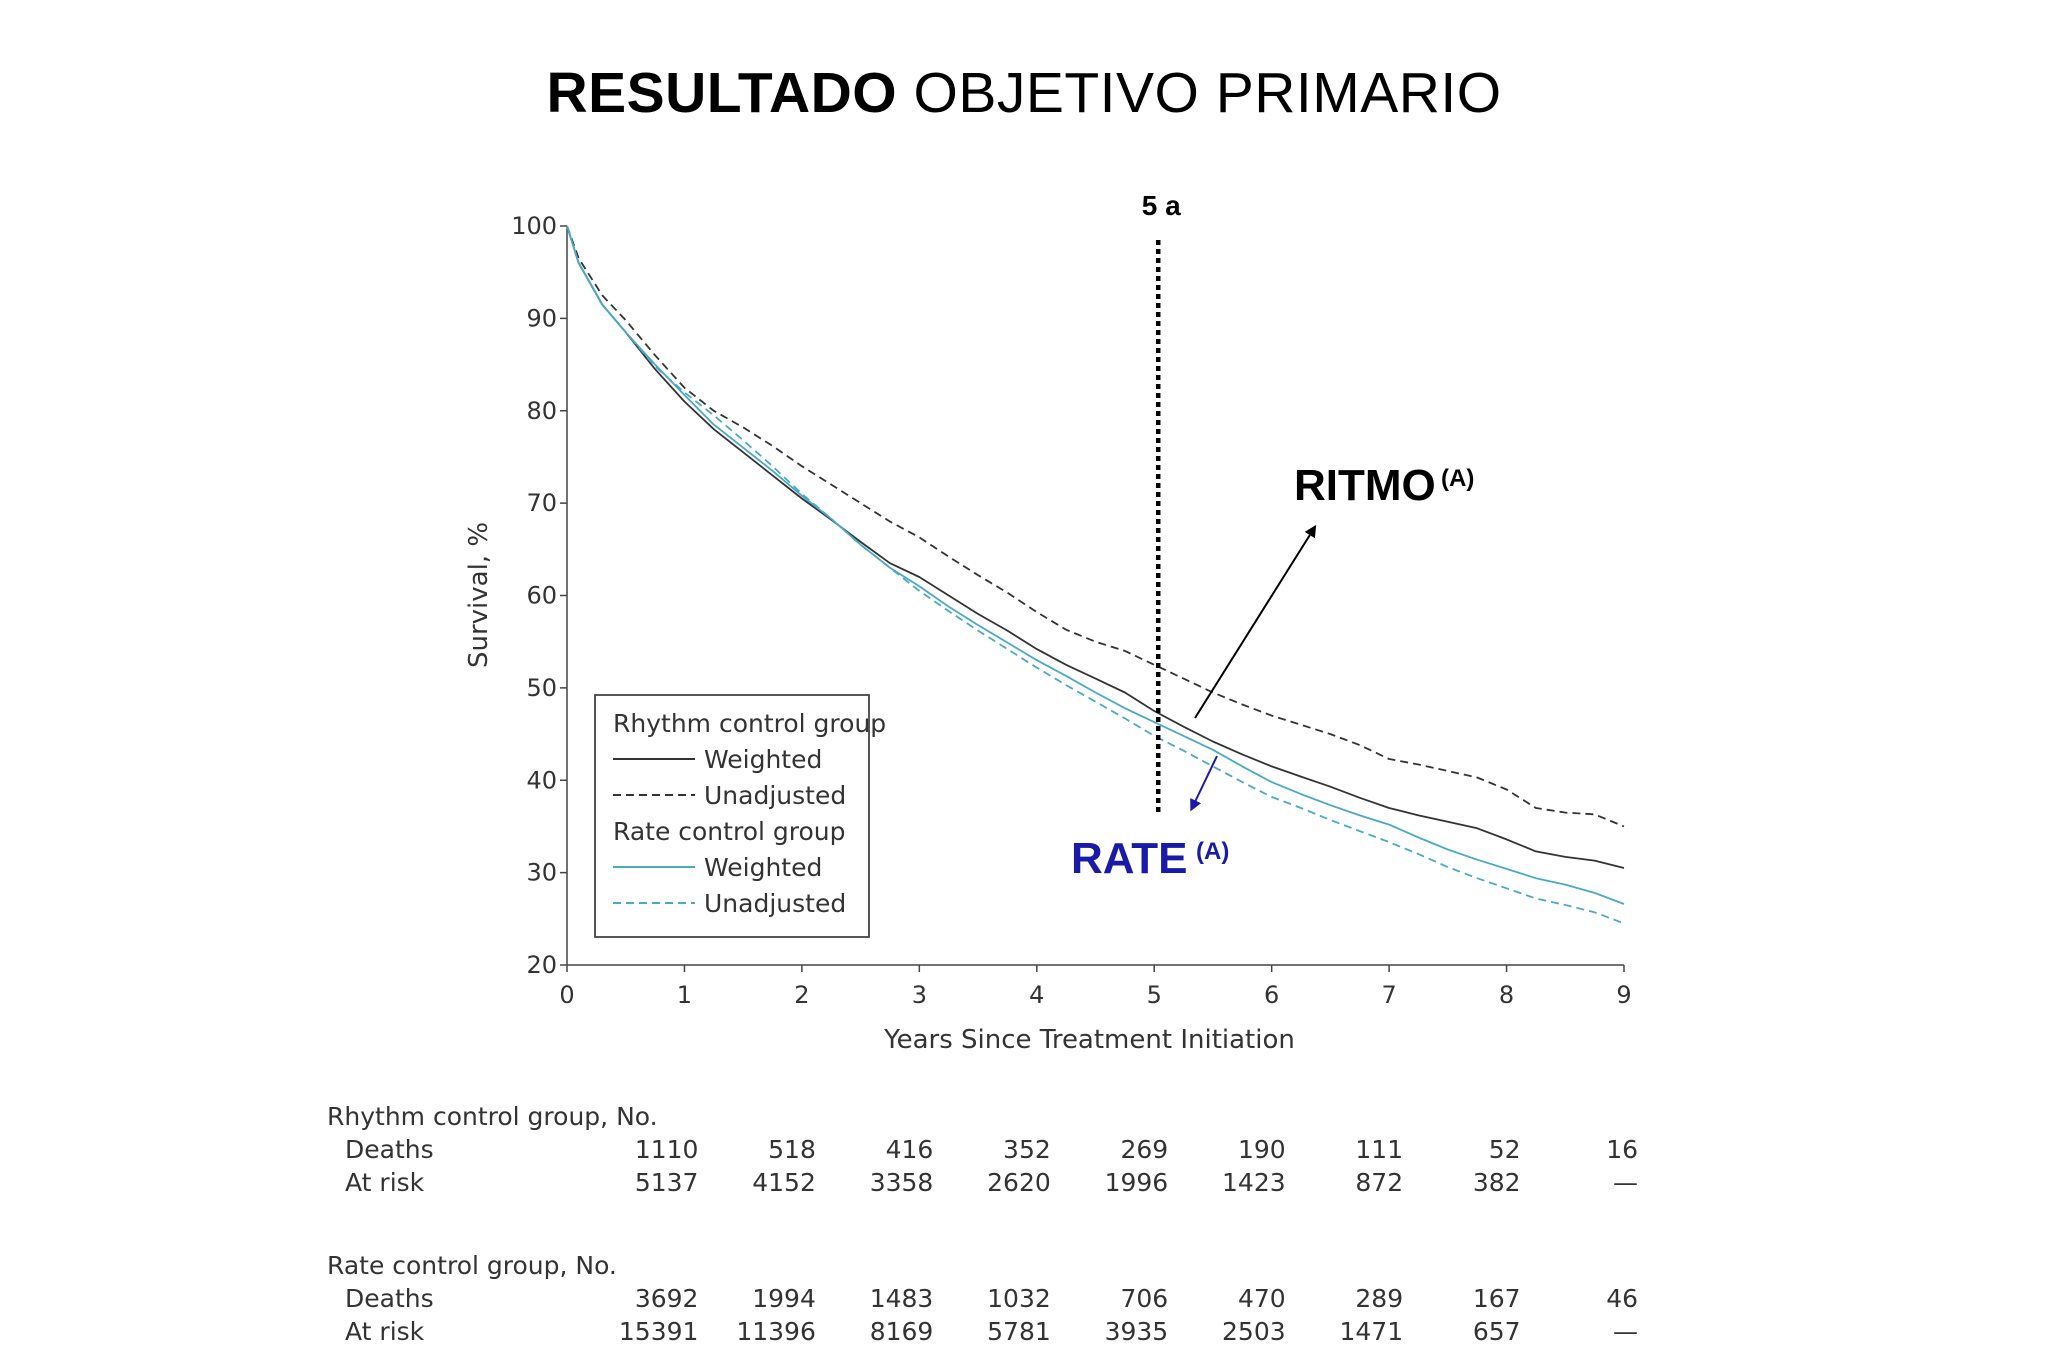 The height and width of the screenshot is (1366, 2048). What do you see at coordinates (1379, 1149) in the screenshot?
I see `risk-cell: 111` at bounding box center [1379, 1149].